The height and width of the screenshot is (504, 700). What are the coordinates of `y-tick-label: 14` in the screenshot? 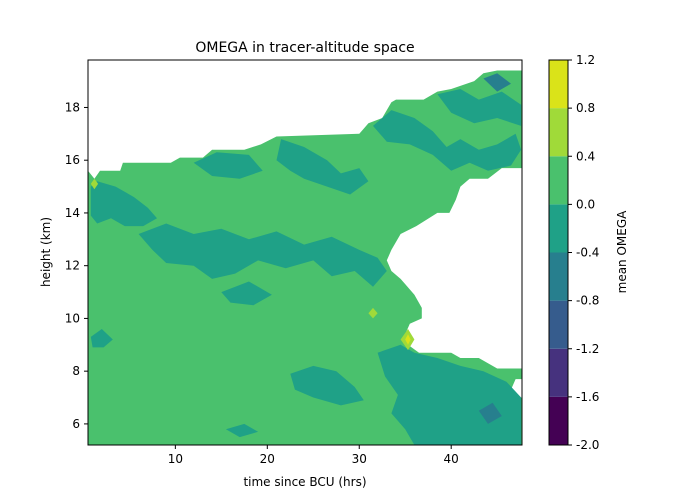 It's located at (72, 213).